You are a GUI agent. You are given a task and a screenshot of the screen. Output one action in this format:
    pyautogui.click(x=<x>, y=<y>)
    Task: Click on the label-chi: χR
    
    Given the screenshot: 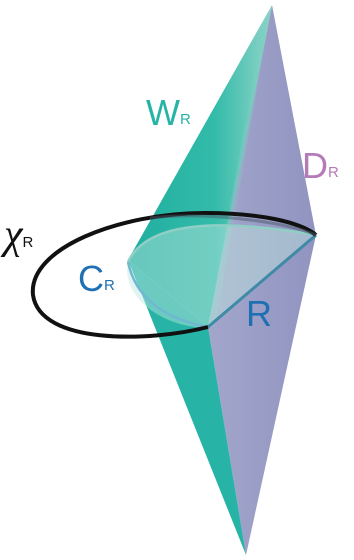 What is the action you would take?
    pyautogui.click(x=16, y=235)
    